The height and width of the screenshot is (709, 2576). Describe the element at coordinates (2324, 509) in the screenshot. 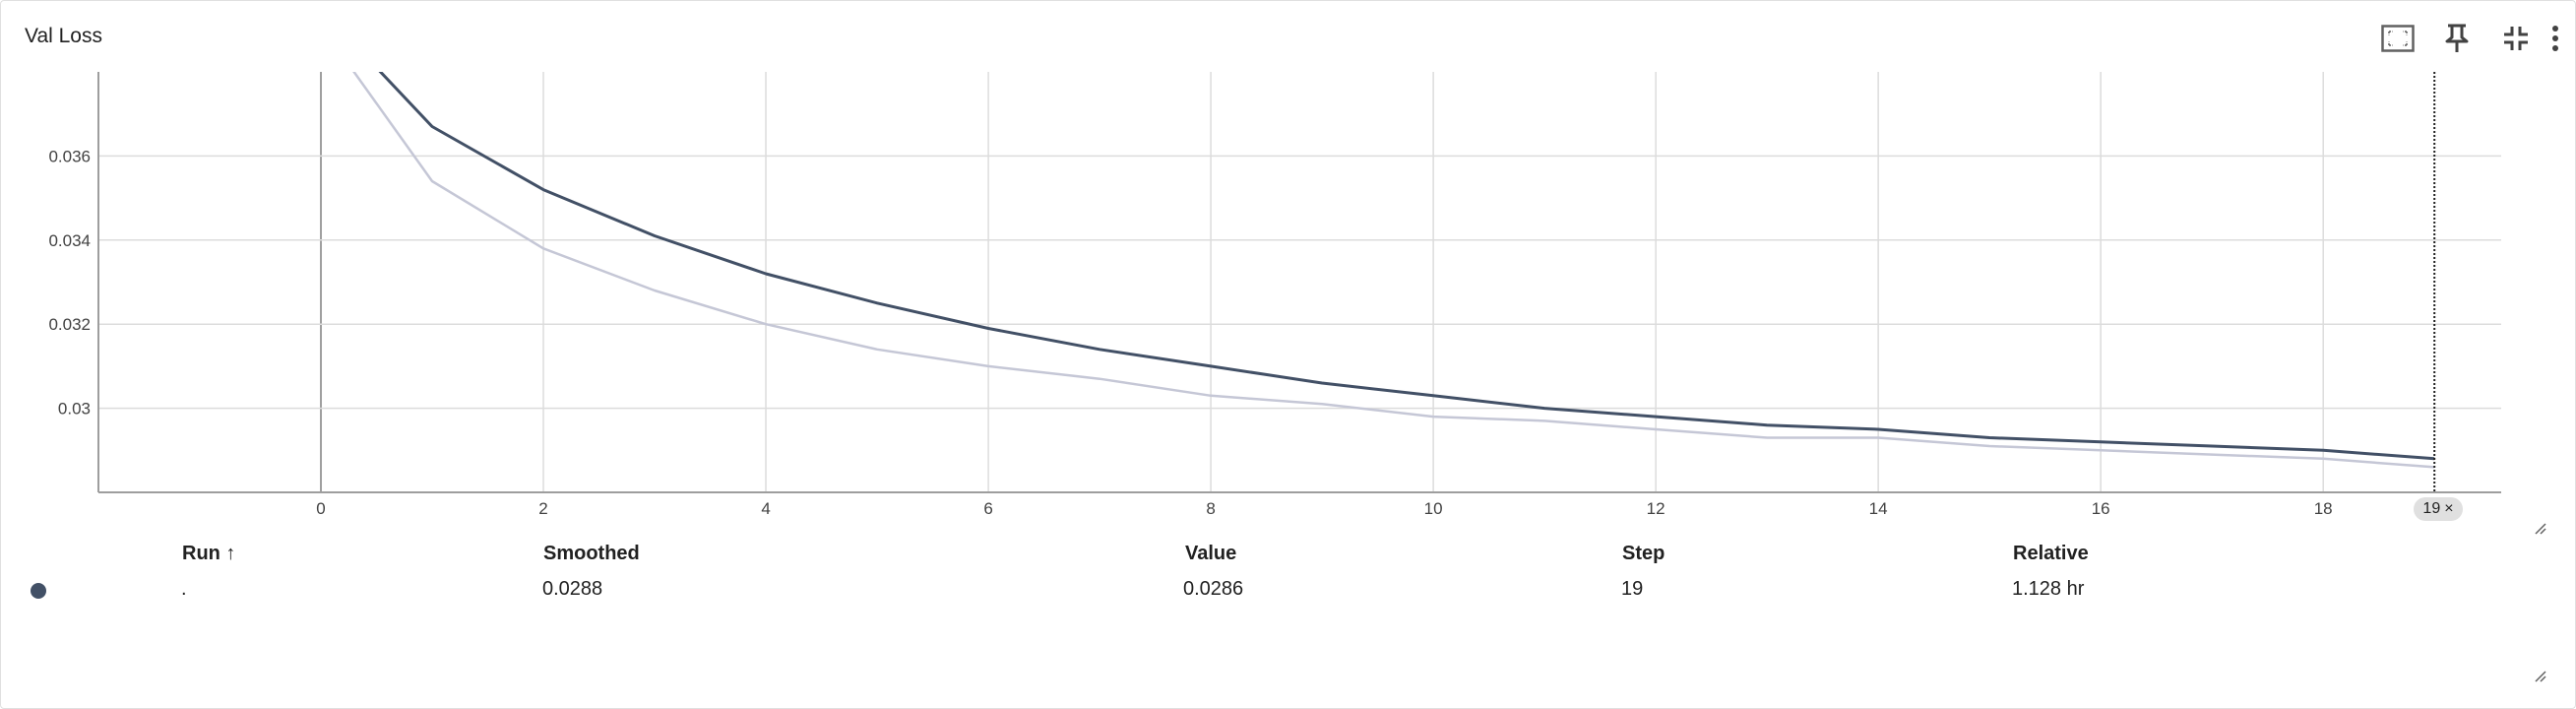

I see `x-tick-label: 18` at that location.